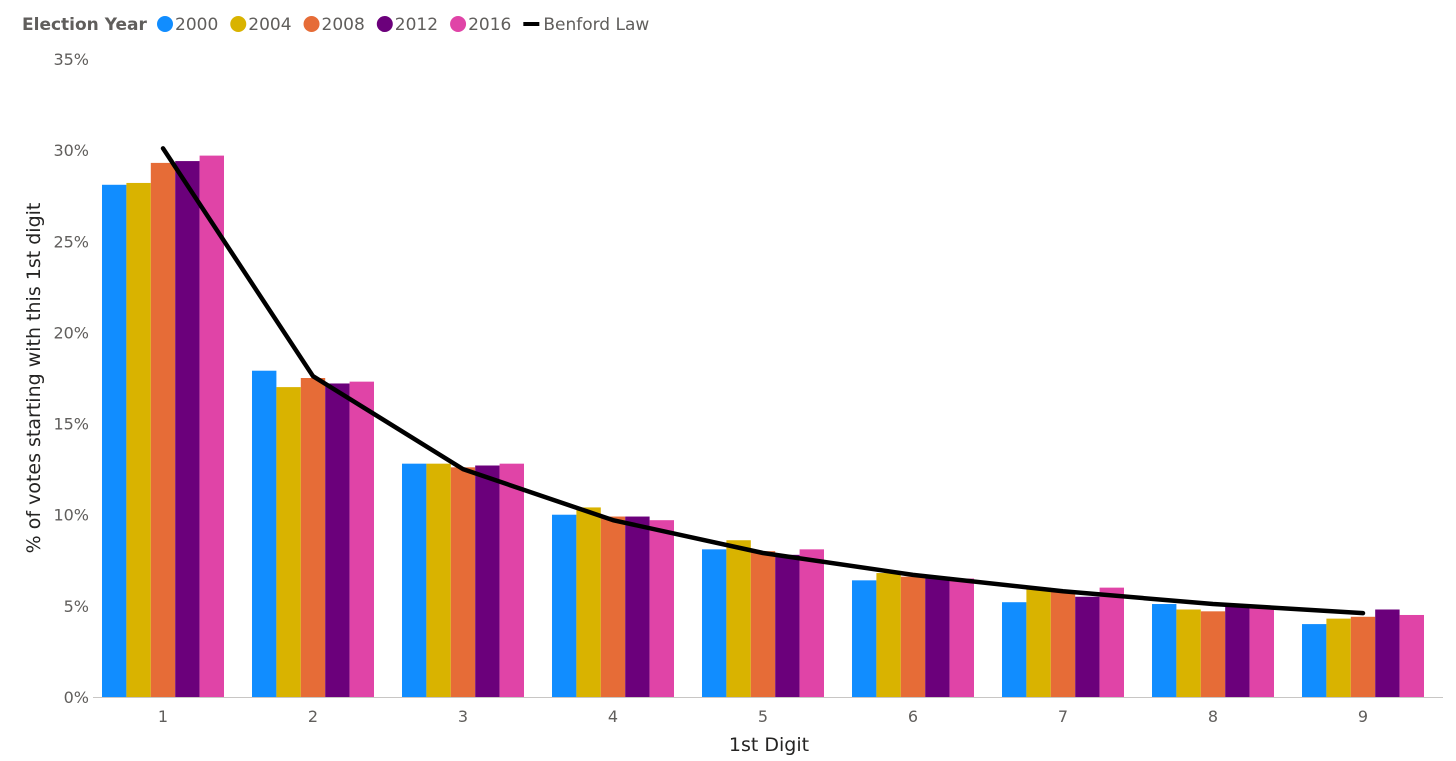 This screenshot has width=1456, height=761. What do you see at coordinates (71, 59) in the screenshot?
I see `y-tick-label: 35%` at bounding box center [71, 59].